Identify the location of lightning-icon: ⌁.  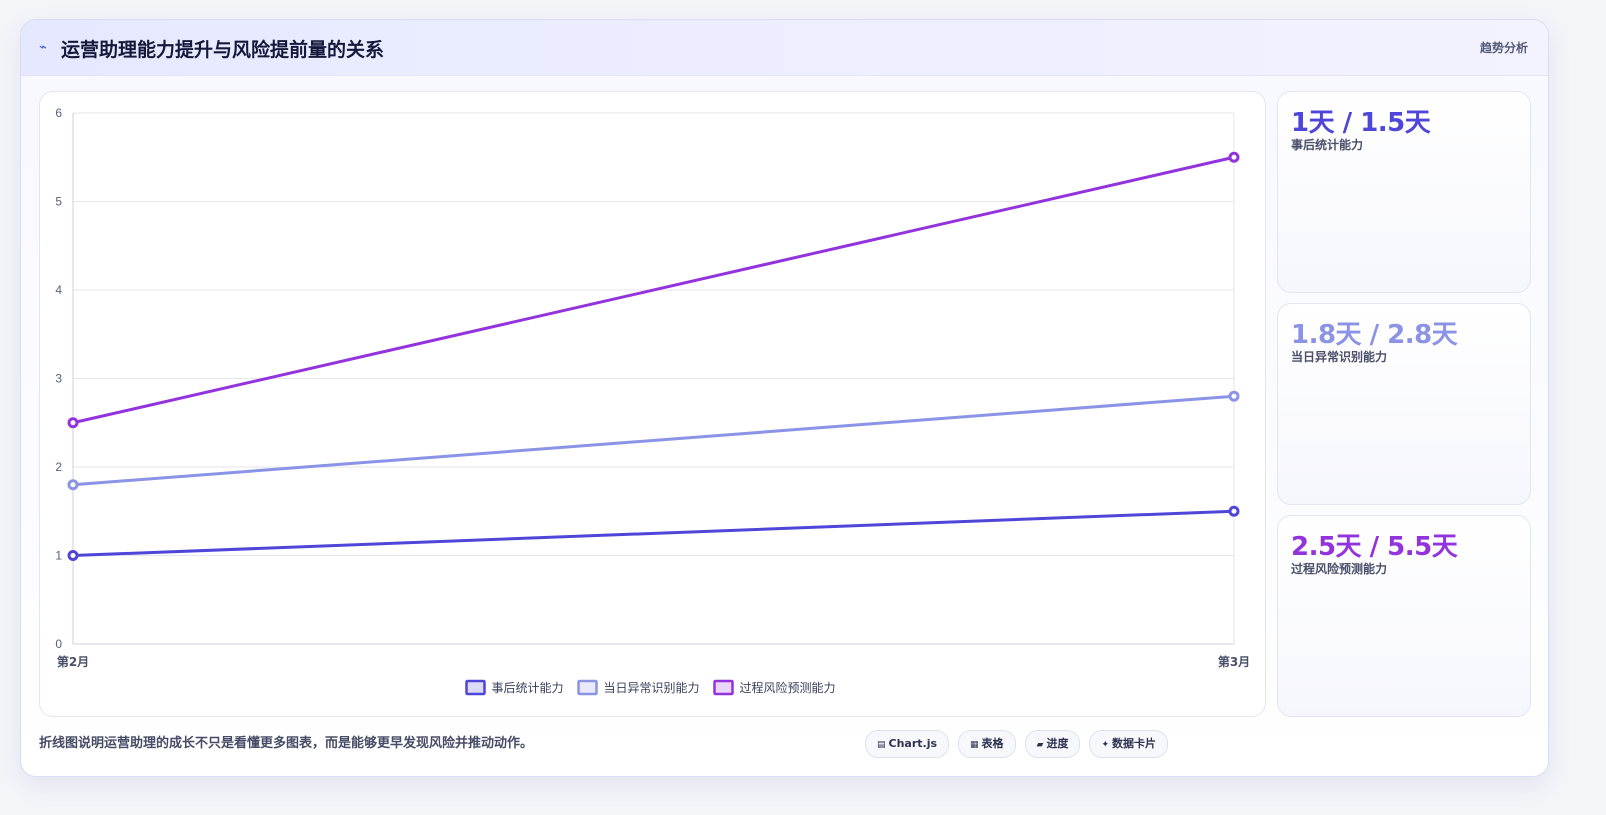
(43, 47).